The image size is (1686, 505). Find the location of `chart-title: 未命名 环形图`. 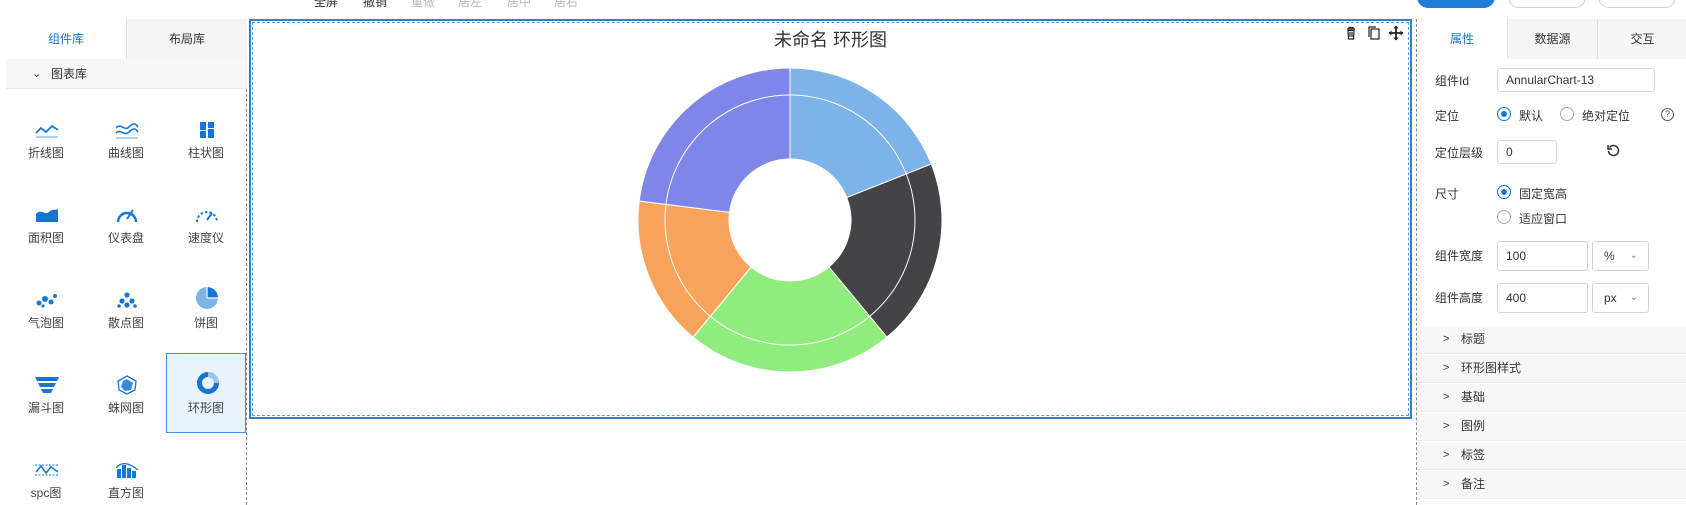

chart-title: 未命名 环形图 is located at coordinates (830, 40).